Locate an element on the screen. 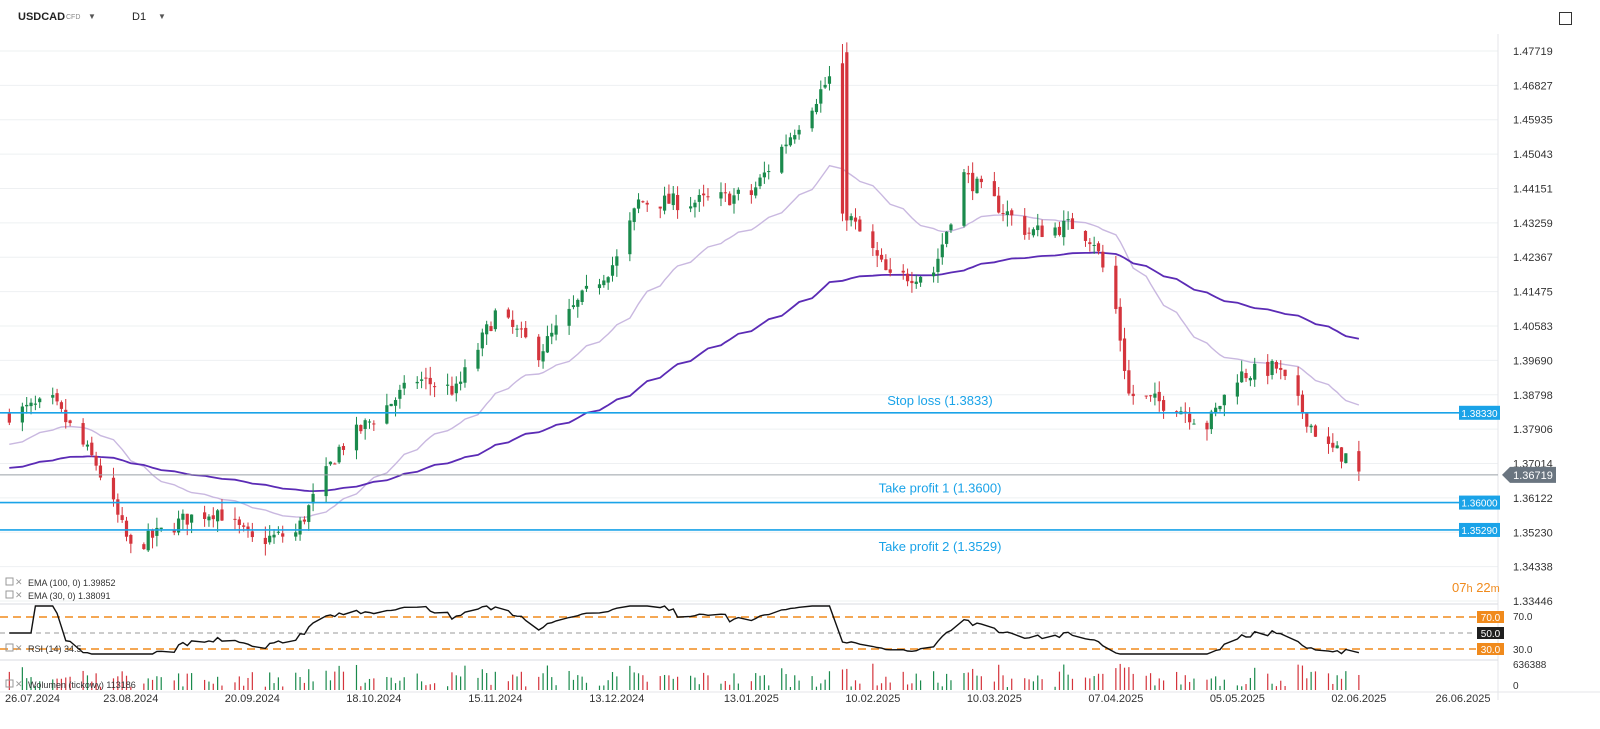  symbol-name: USDCAD is located at coordinates (42, 17).